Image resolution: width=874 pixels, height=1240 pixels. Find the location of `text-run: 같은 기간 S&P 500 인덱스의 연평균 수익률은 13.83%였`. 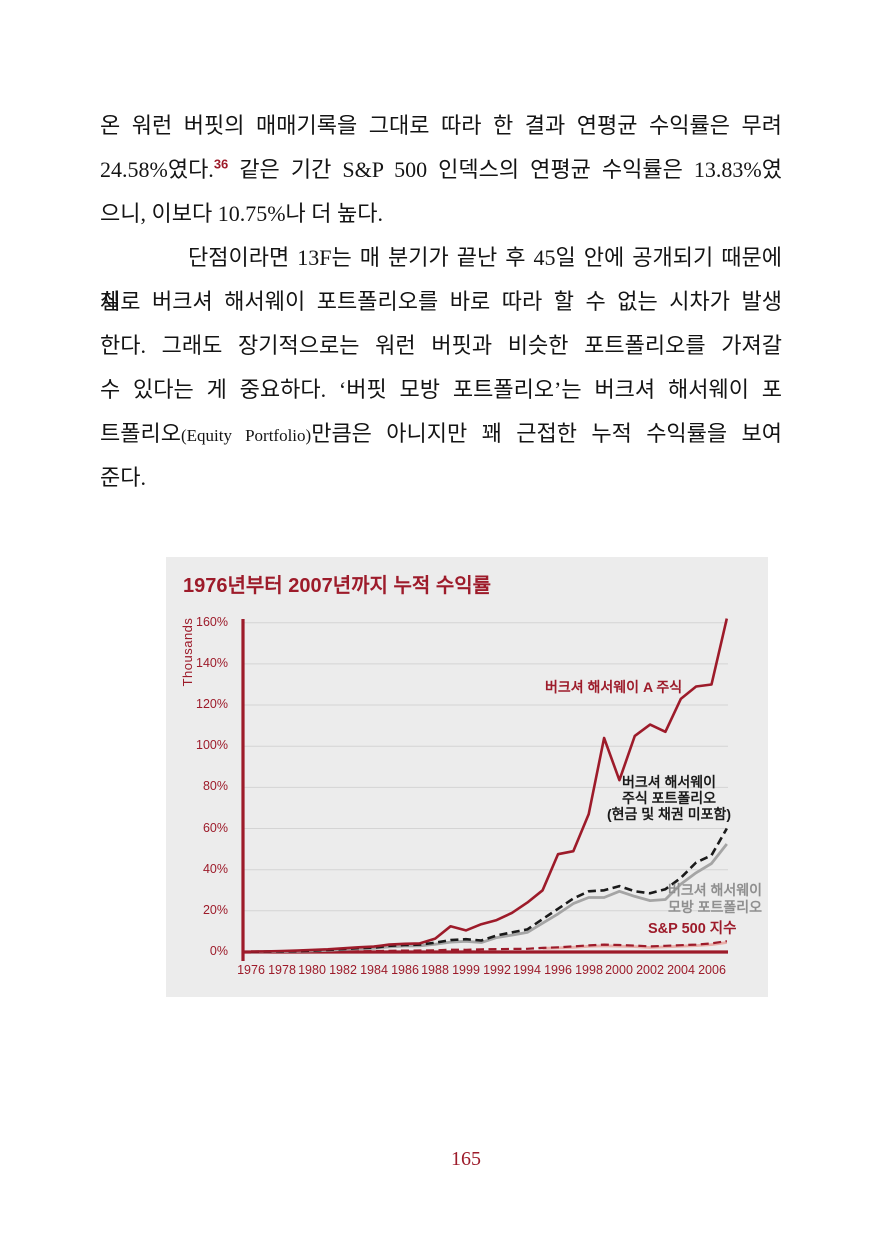

text-run: 같은 기간 S&P 500 인덱스의 연평균 수익률은 13.83%였 is located at coordinates (505, 169).